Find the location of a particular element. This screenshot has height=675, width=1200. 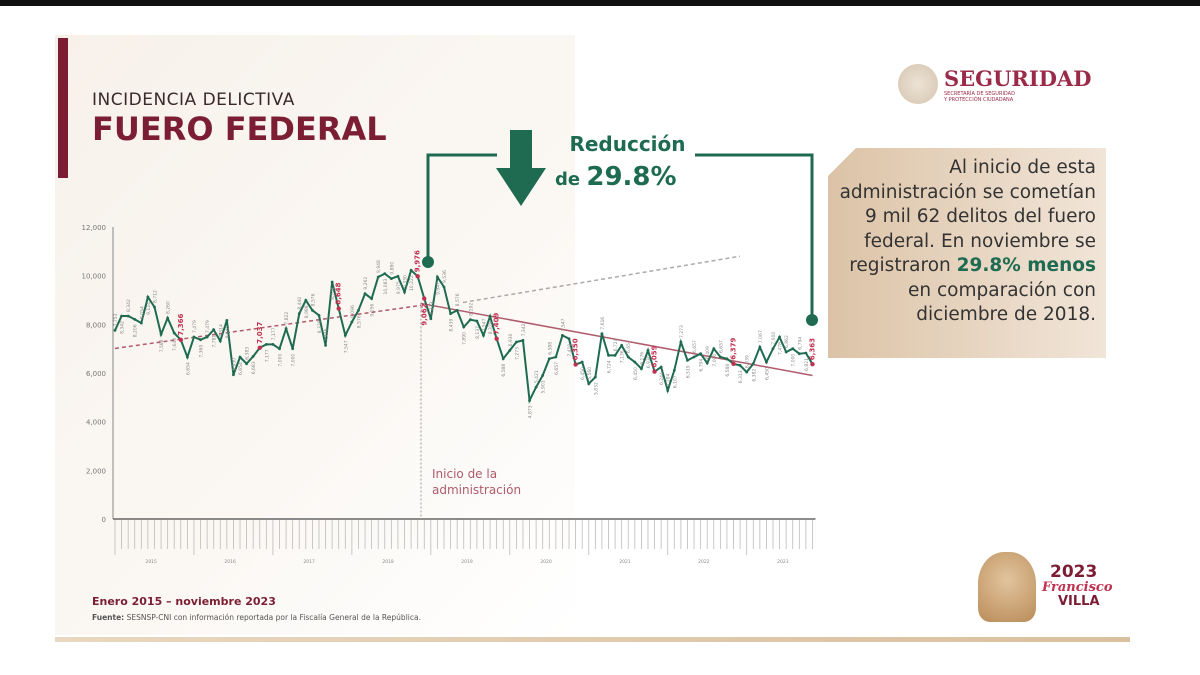

data-label: 7,037 is located at coordinates (260, 333).